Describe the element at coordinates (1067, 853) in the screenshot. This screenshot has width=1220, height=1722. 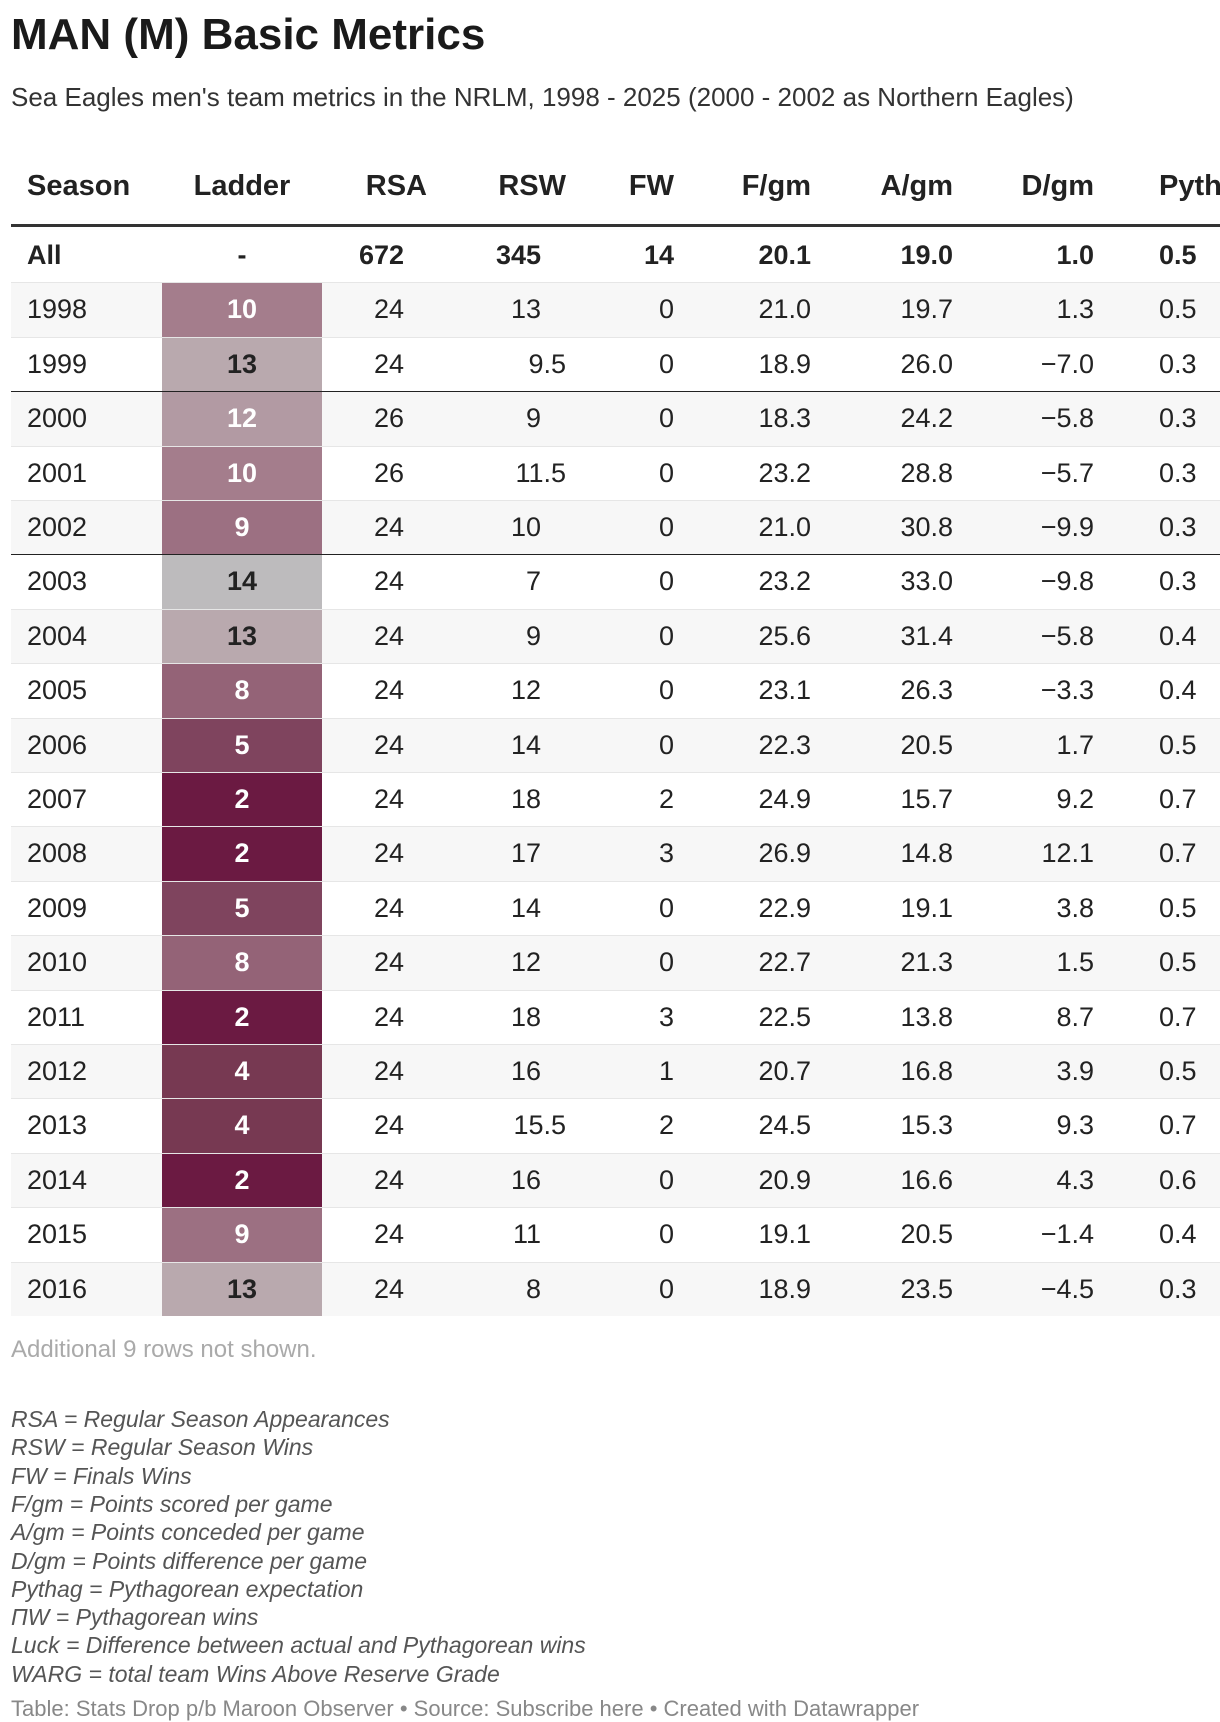
I see `table-cell: 12.1` at that location.